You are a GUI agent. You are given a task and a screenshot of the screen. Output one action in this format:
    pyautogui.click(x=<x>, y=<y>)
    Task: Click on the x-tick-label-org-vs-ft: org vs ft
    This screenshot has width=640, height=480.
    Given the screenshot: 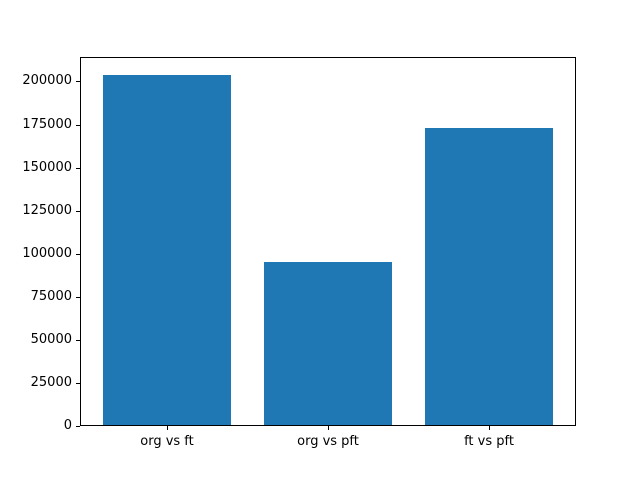 What is the action you would take?
    pyautogui.click(x=167, y=441)
    